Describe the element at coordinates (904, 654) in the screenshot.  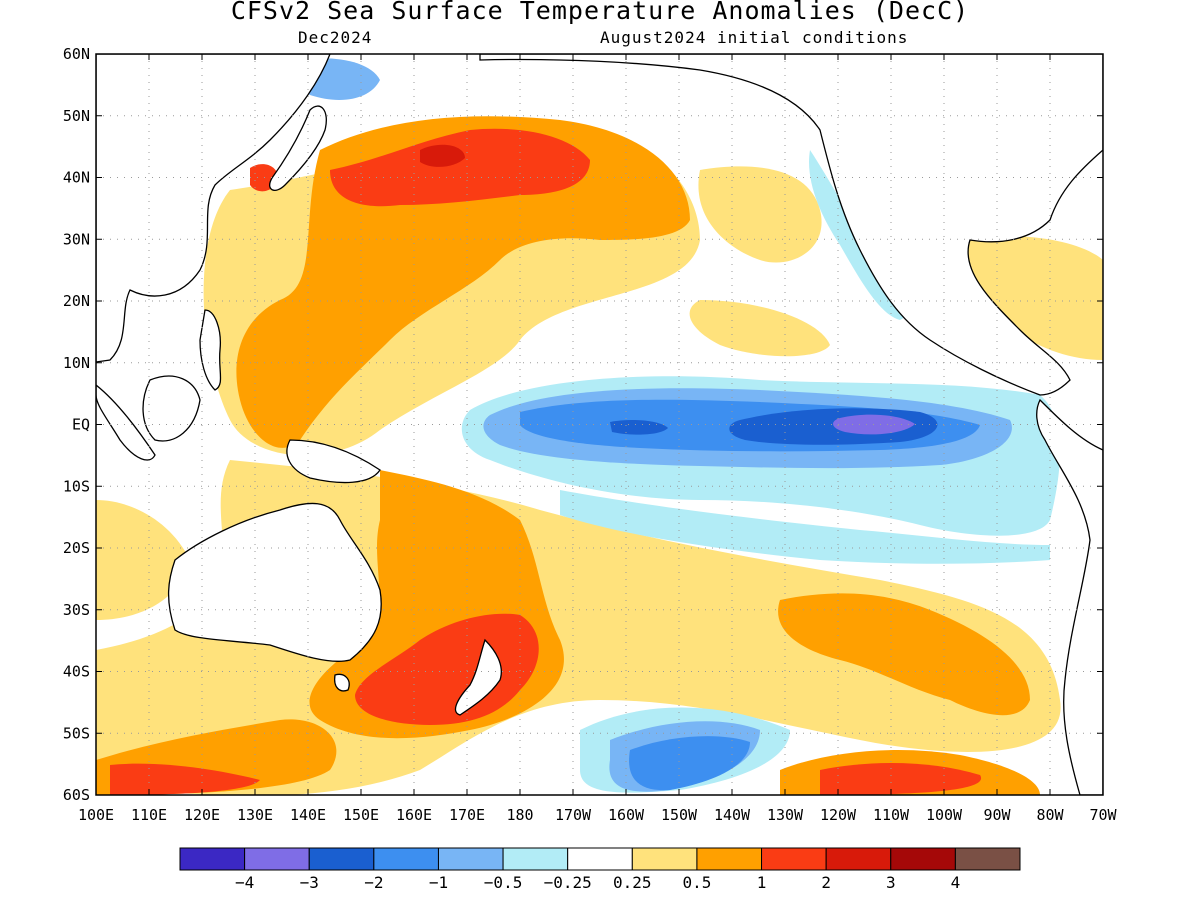
I see `anomaly-orange-southeast-pacific` at that location.